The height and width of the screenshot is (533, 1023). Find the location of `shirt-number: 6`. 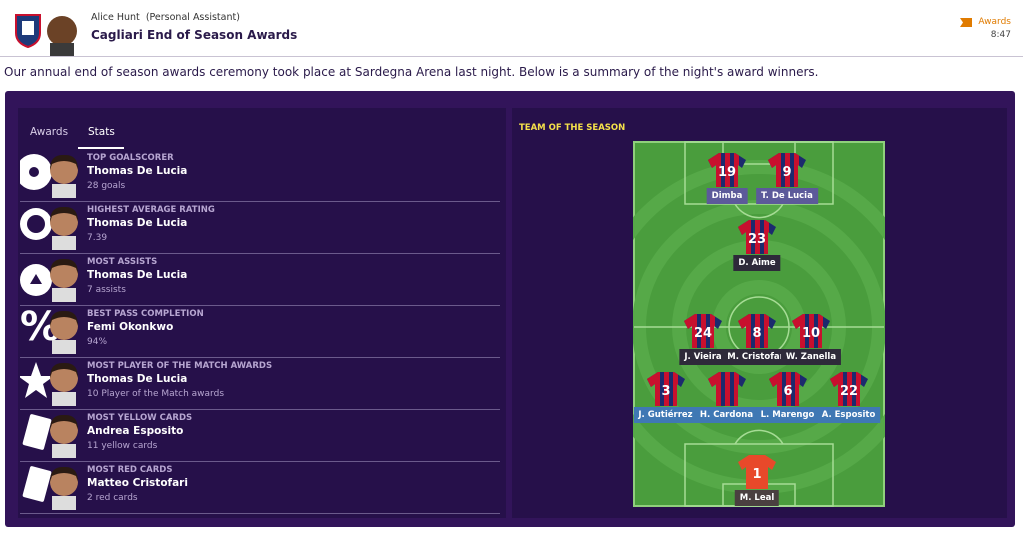

shirt-number: 6 is located at coordinates (787, 391).